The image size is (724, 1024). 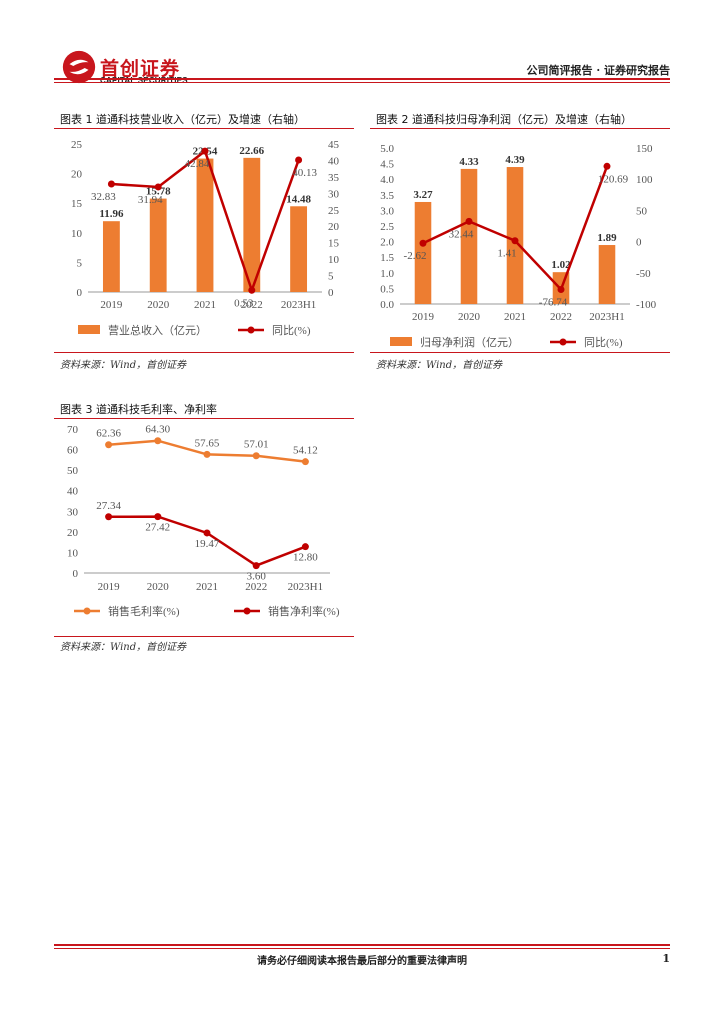 What do you see at coordinates (144, 611) in the screenshot?
I see `legend-label: 销售毛利率(%)` at bounding box center [144, 611].